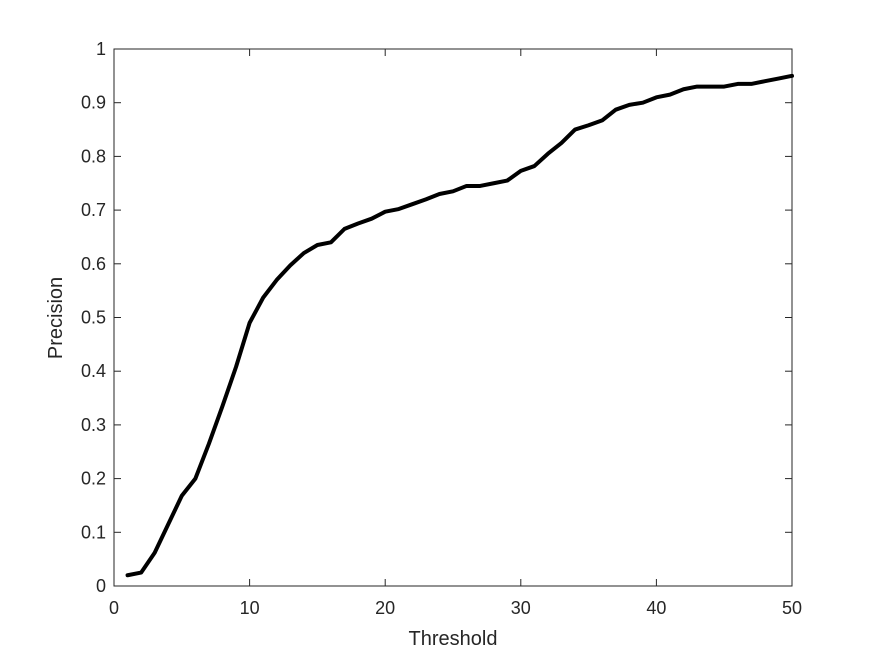 This screenshot has width=875, height=656. Describe the element at coordinates (93, 156) in the screenshot. I see `y-tick-label: 0.8` at that location.